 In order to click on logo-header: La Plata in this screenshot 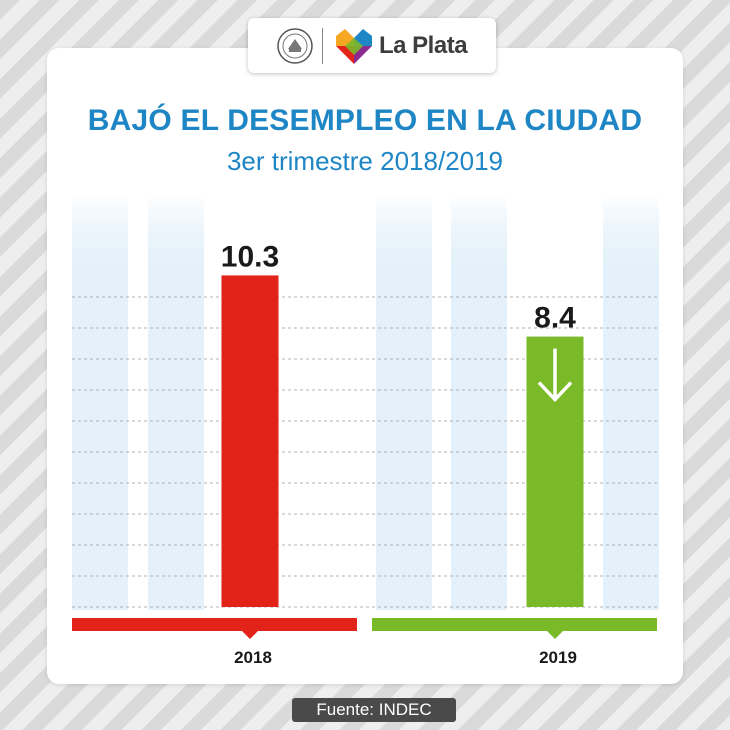, I will do `click(372, 45)`.